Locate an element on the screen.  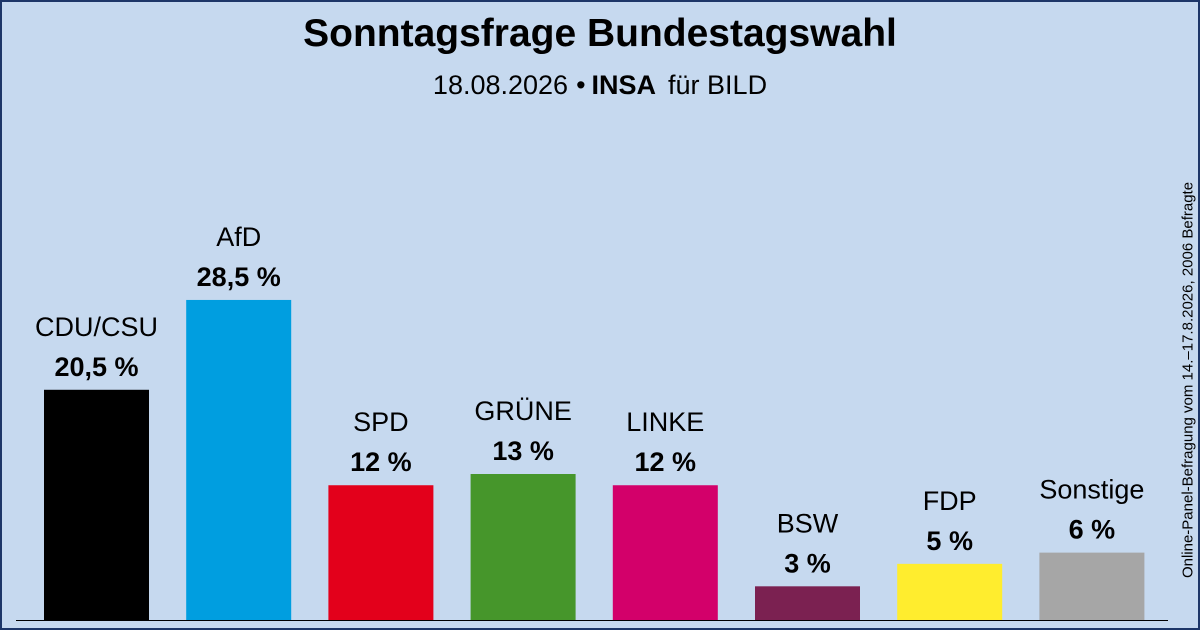
bar-value-label: 13 % is located at coordinates (523, 451).